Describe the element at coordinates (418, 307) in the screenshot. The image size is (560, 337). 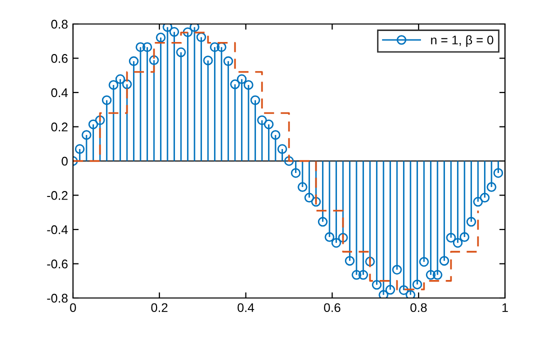
I see `x-tick-label: 0.8` at that location.